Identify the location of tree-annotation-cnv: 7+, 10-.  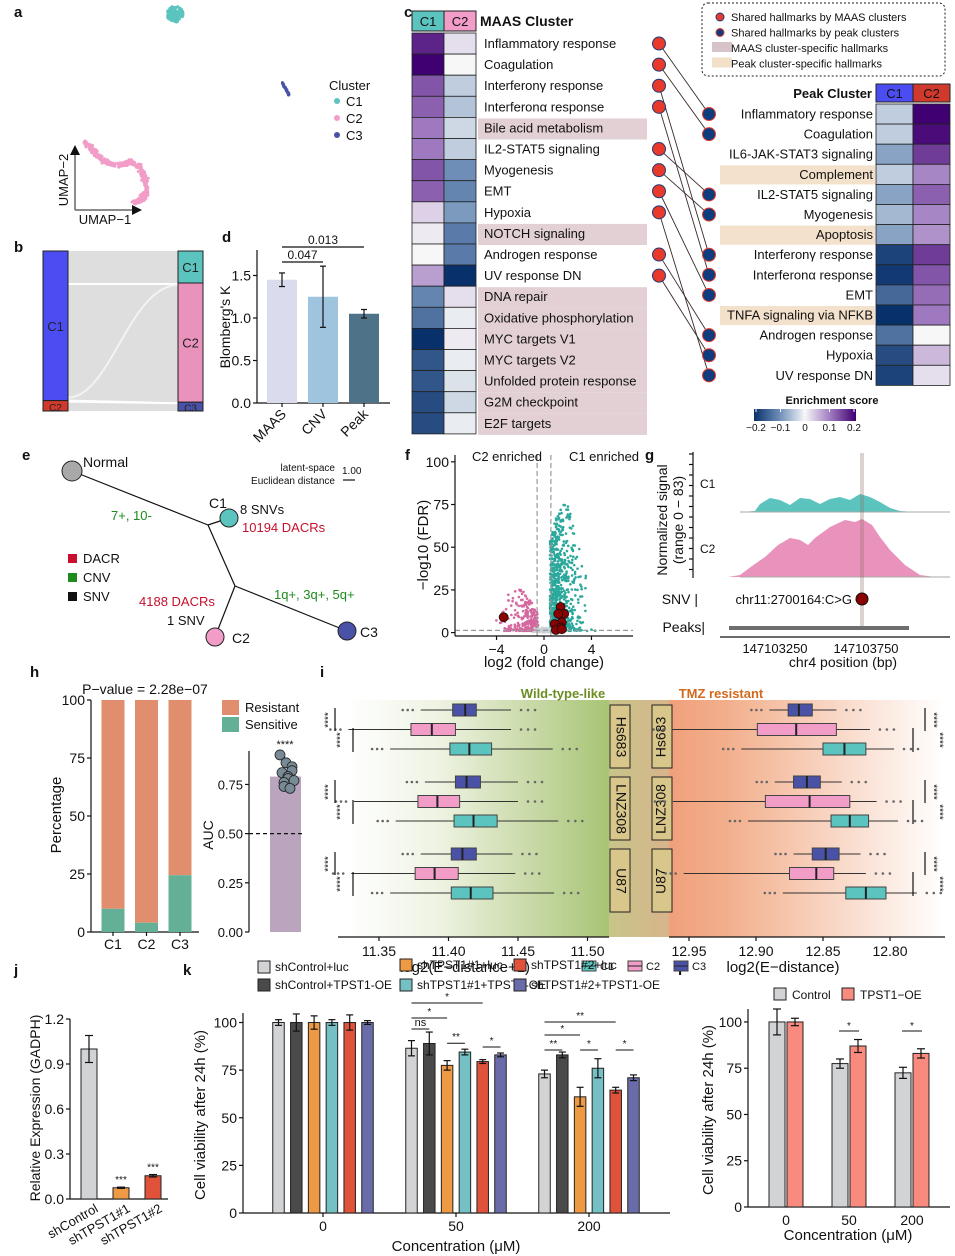
(131, 515).